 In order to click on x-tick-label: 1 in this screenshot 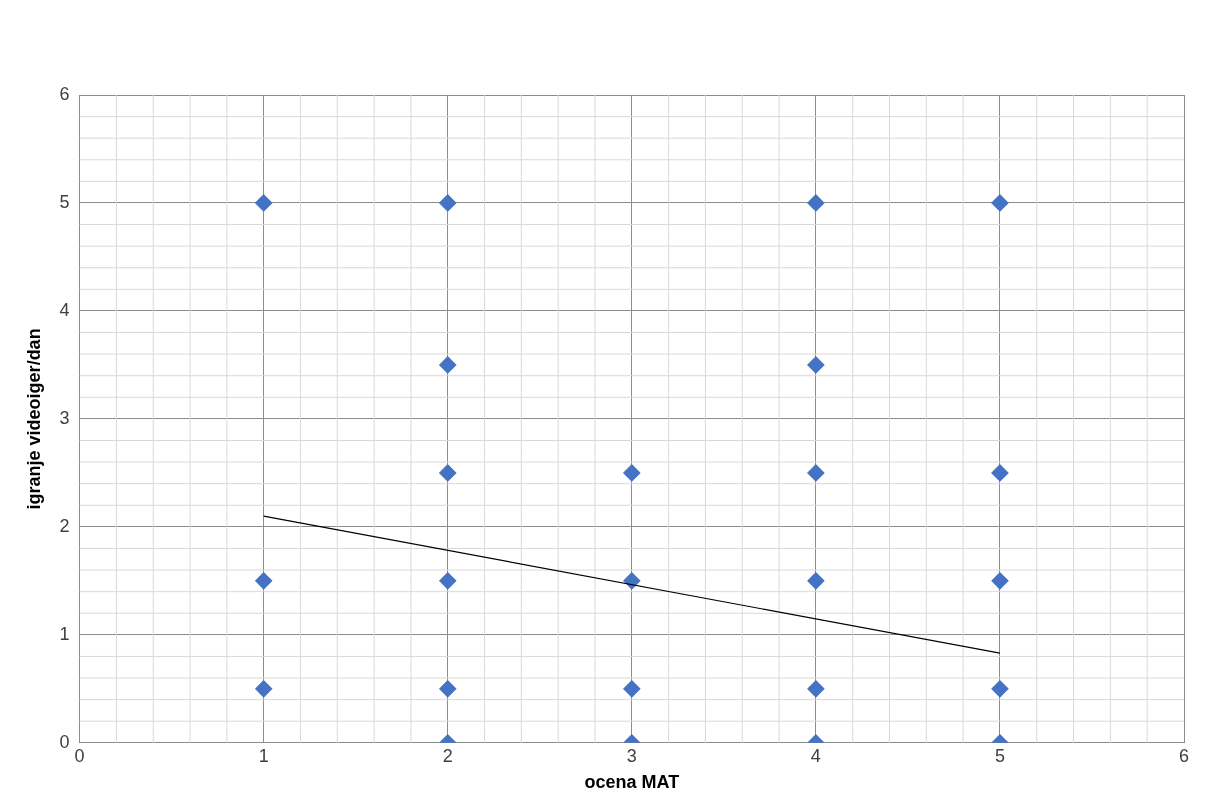, I will do `click(263, 755)`.